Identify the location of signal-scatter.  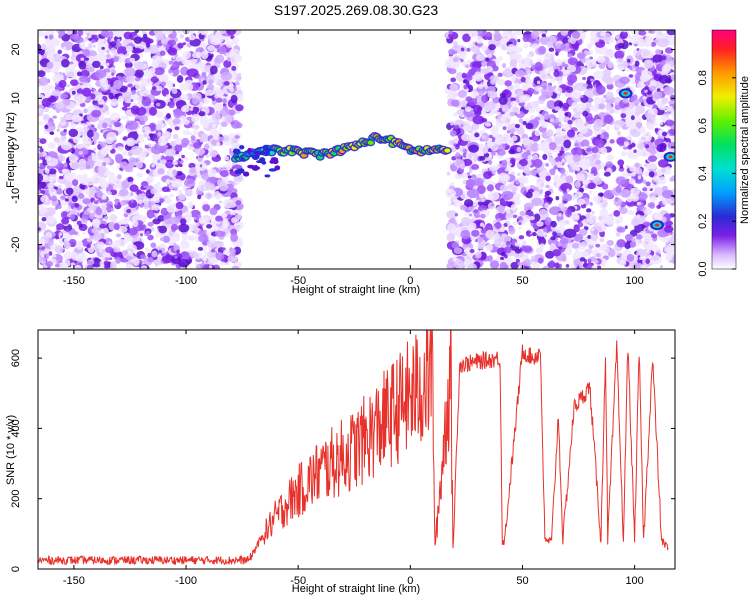
(249, 150).